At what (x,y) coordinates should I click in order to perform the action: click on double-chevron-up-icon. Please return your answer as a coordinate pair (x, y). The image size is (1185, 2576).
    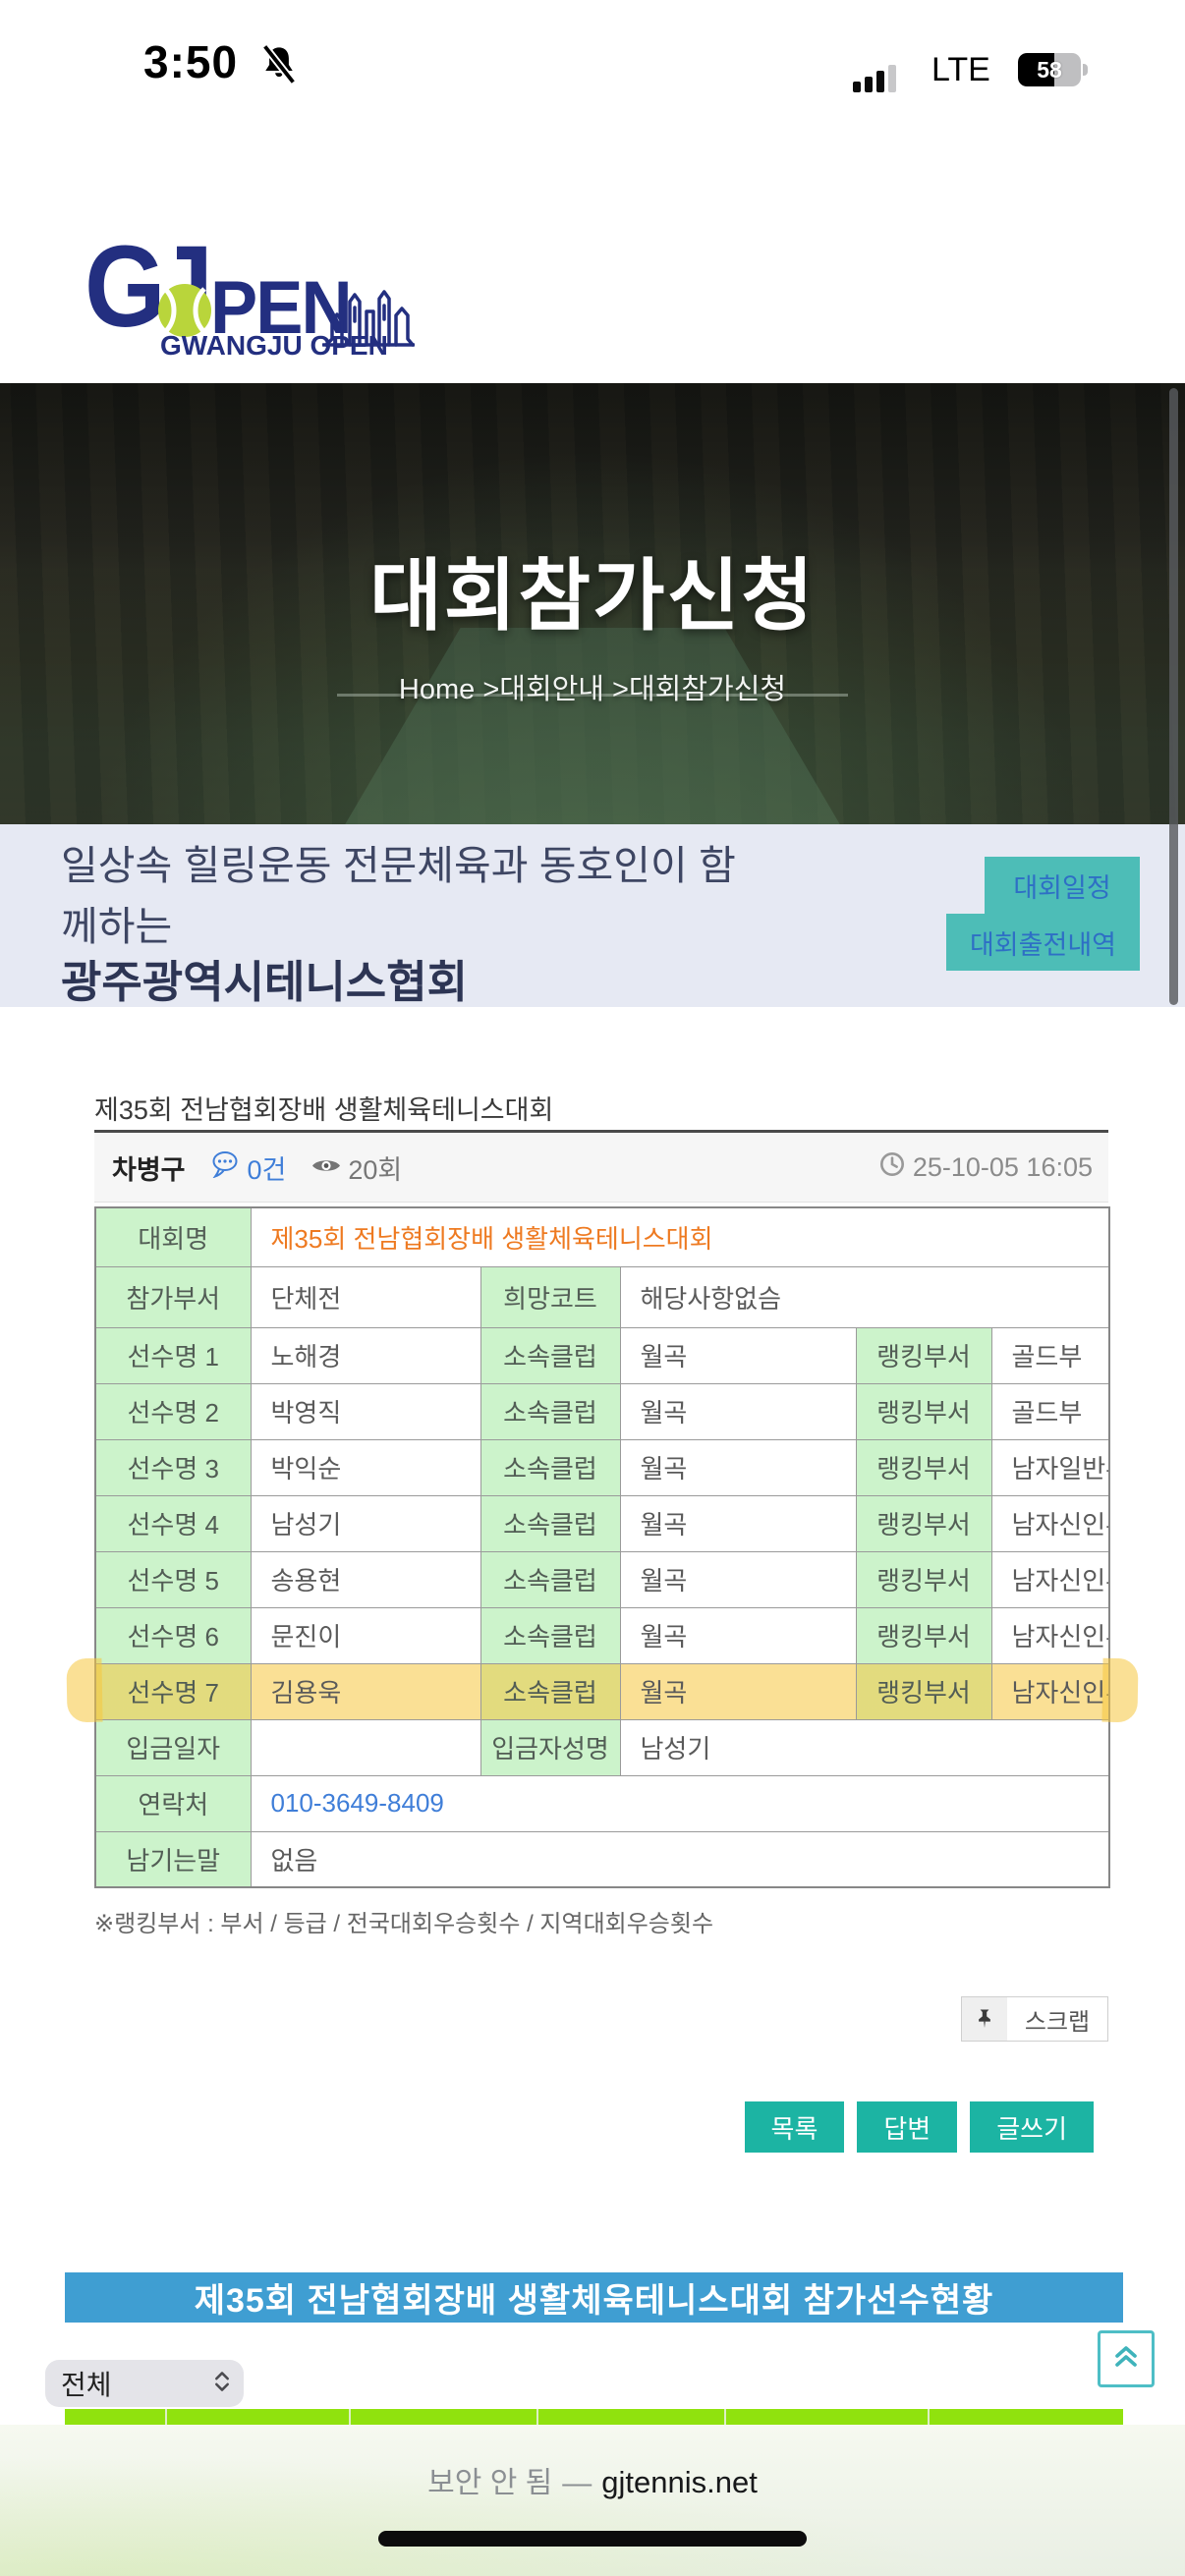
    Looking at the image, I should click on (1126, 2359).